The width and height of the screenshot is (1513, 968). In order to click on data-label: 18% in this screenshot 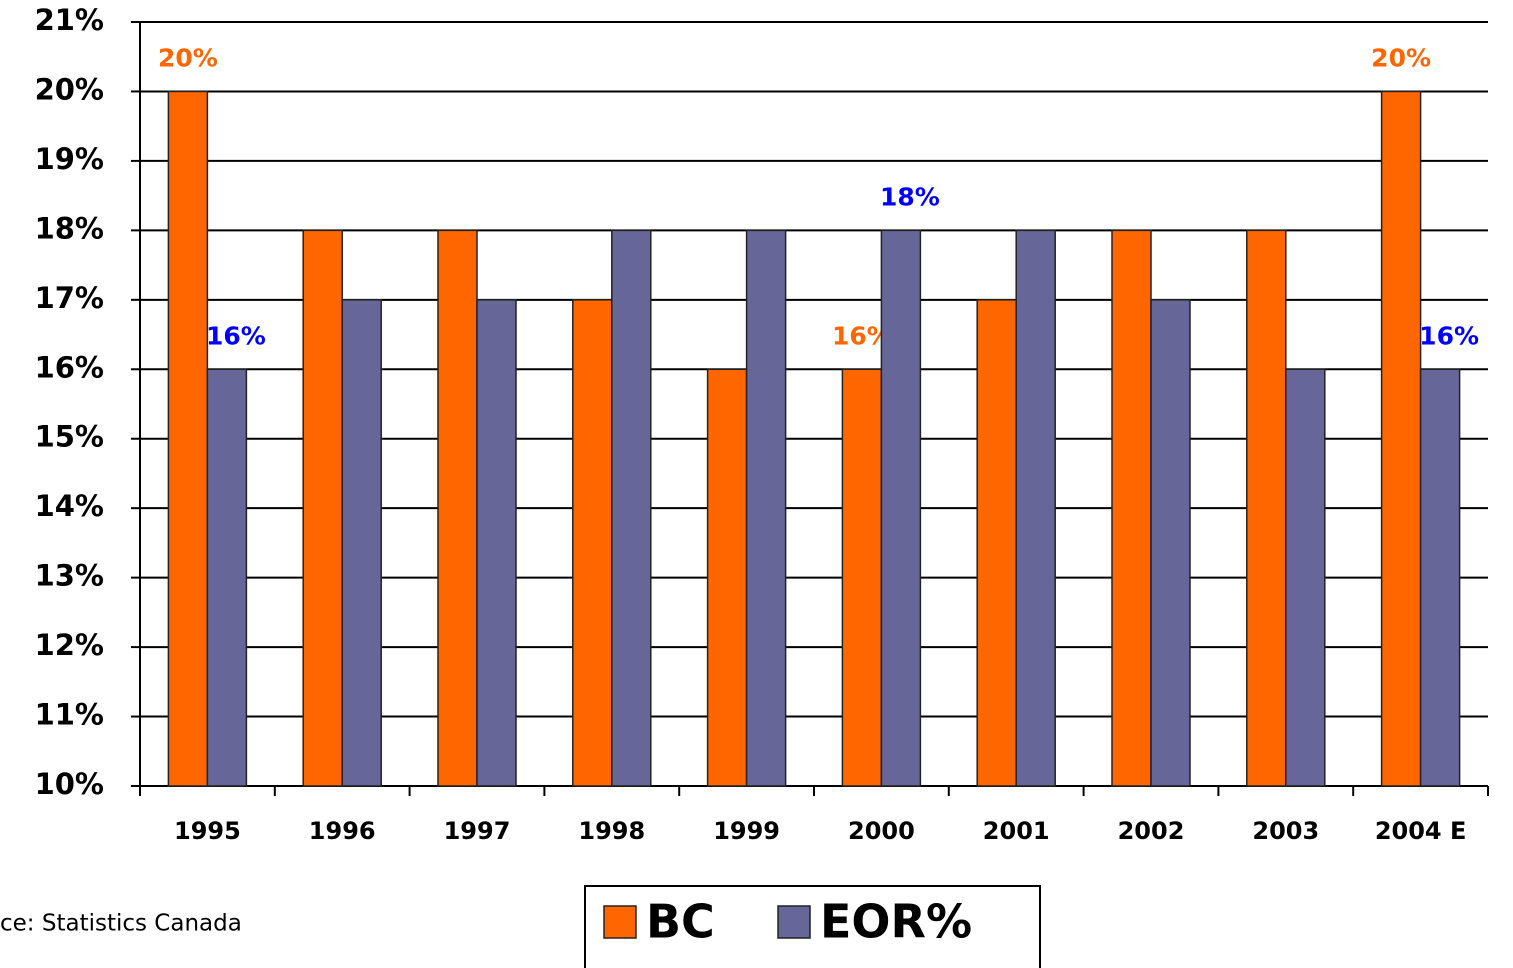, I will do `click(910, 196)`.